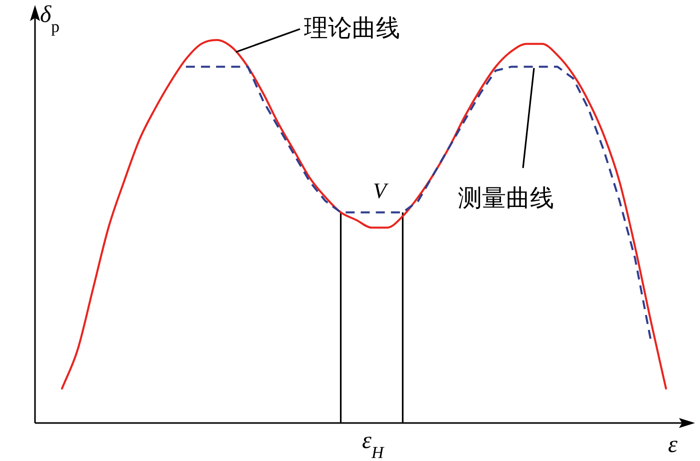 This screenshot has height=461, width=700. I want to click on x-axis-title: ε, so click(673, 445).